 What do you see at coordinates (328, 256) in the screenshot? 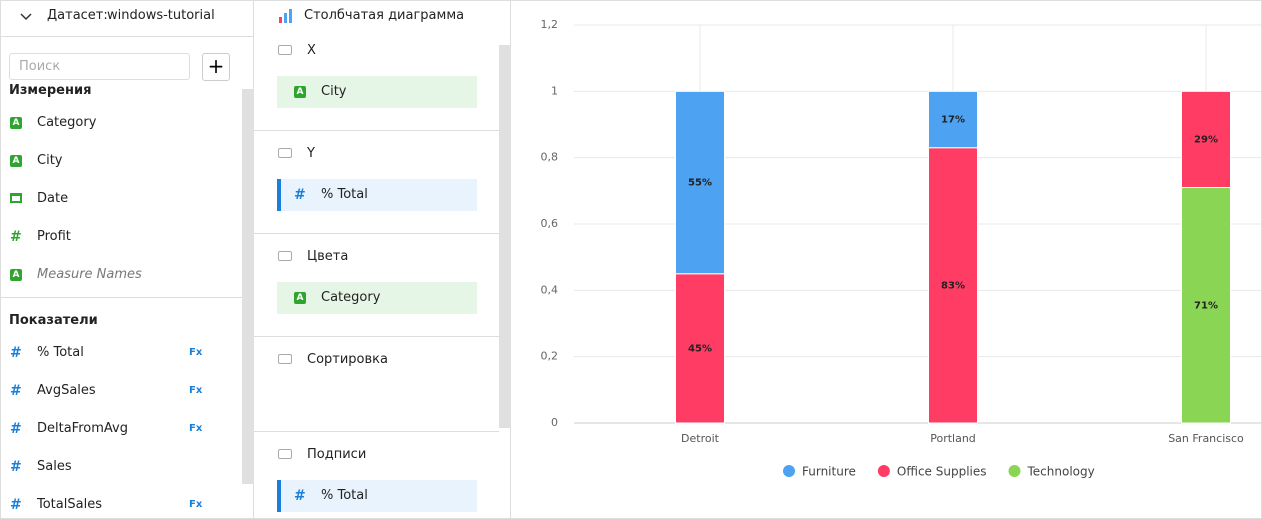
I see `section-title: Цвета` at bounding box center [328, 256].